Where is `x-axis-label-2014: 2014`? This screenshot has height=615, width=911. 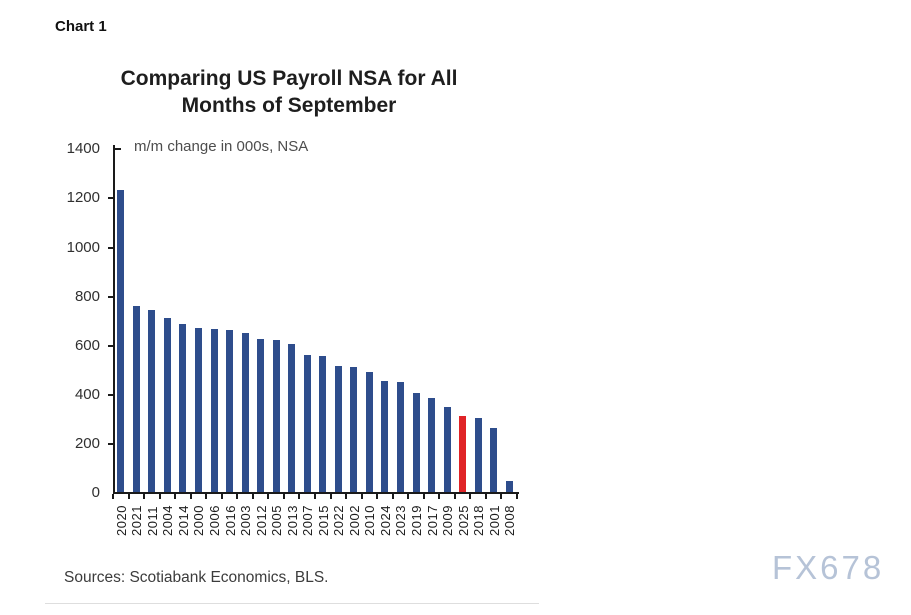
x-axis-label-2014: 2014 is located at coordinates (183, 520).